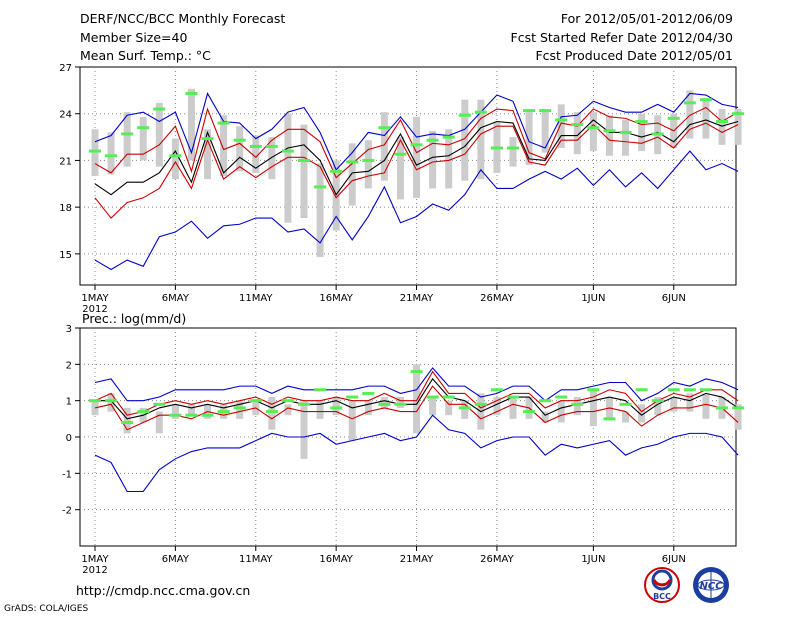  Describe the element at coordinates (67, 474) in the screenshot. I see `y-tick-label: -1` at that location.